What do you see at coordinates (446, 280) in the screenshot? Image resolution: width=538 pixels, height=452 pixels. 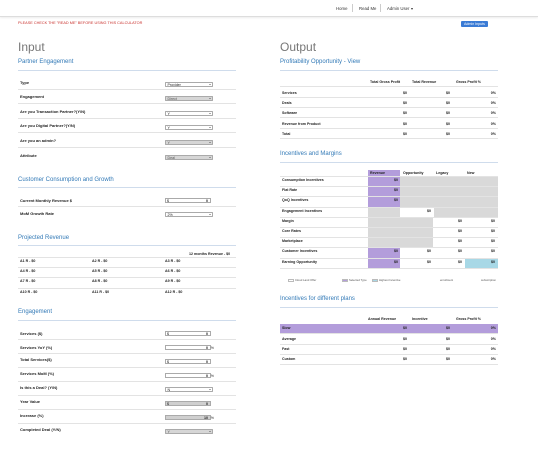 I see `legend-item: enrollment` at bounding box center [446, 280].